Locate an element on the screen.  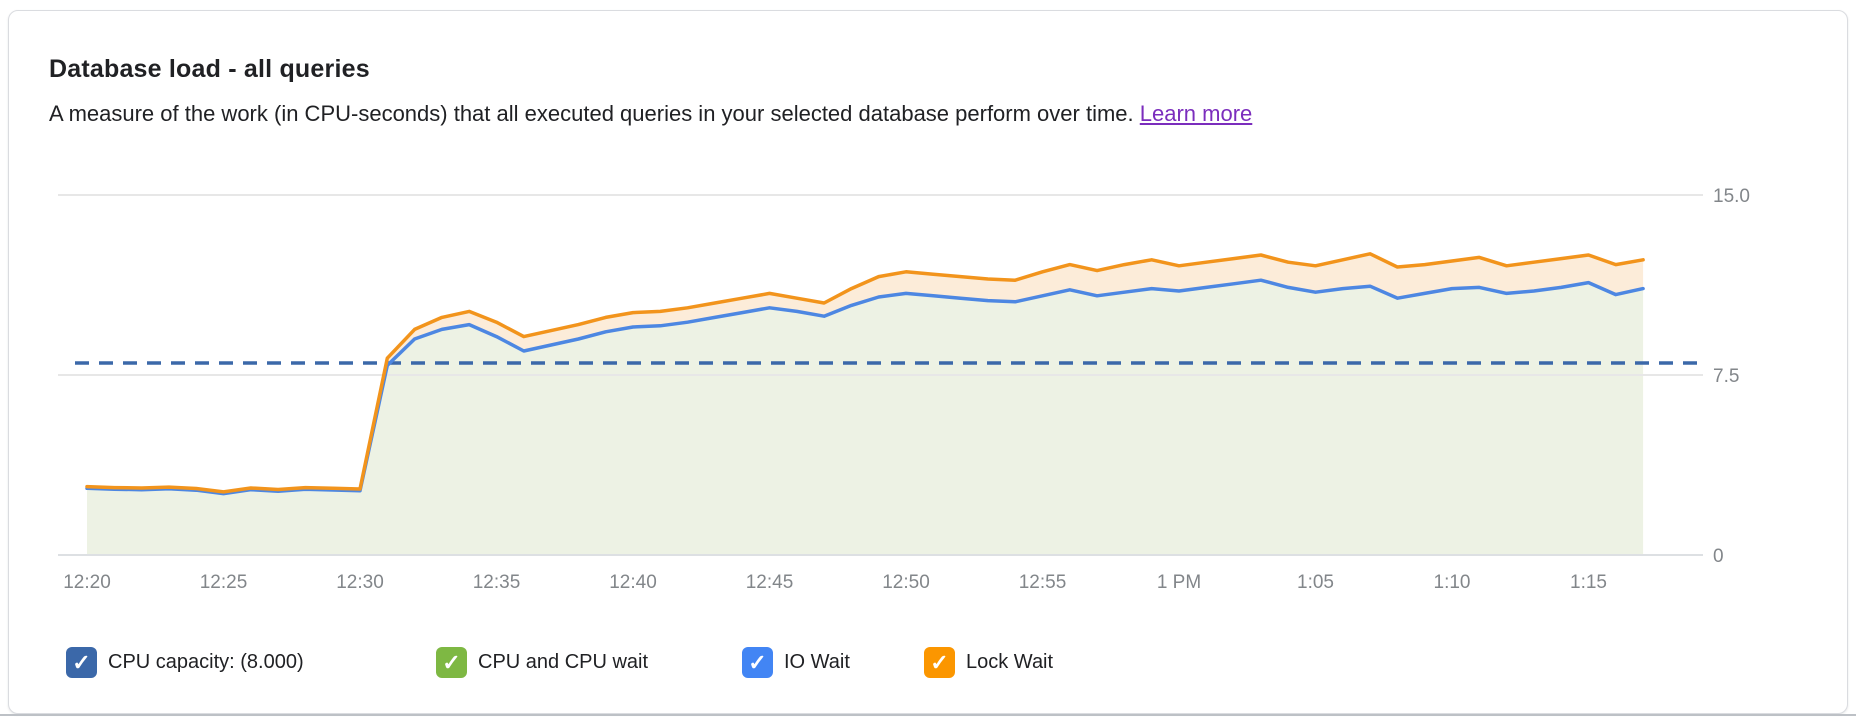
cpu-wait-checkbox: ✓ is located at coordinates (451, 662).